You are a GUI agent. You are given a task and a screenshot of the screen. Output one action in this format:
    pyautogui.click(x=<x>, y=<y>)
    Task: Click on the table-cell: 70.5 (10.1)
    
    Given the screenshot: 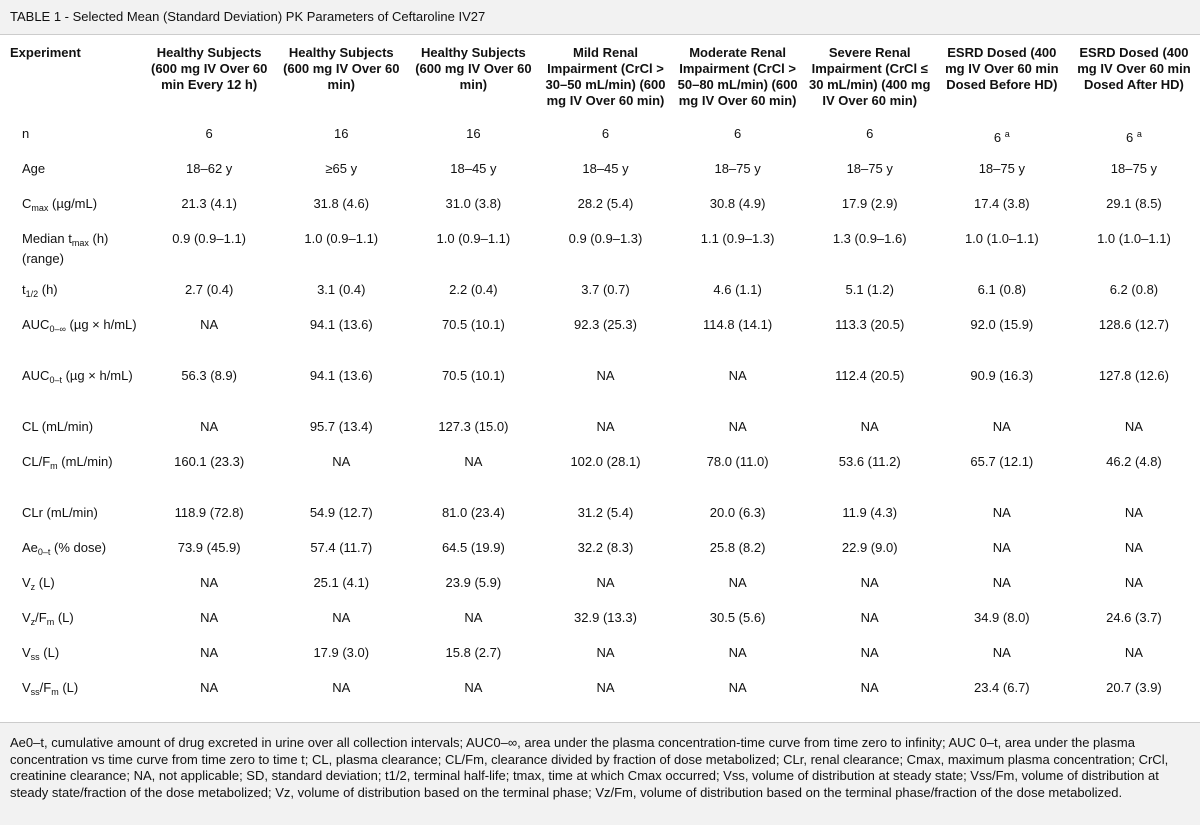 What is the action you would take?
    pyautogui.click(x=473, y=324)
    